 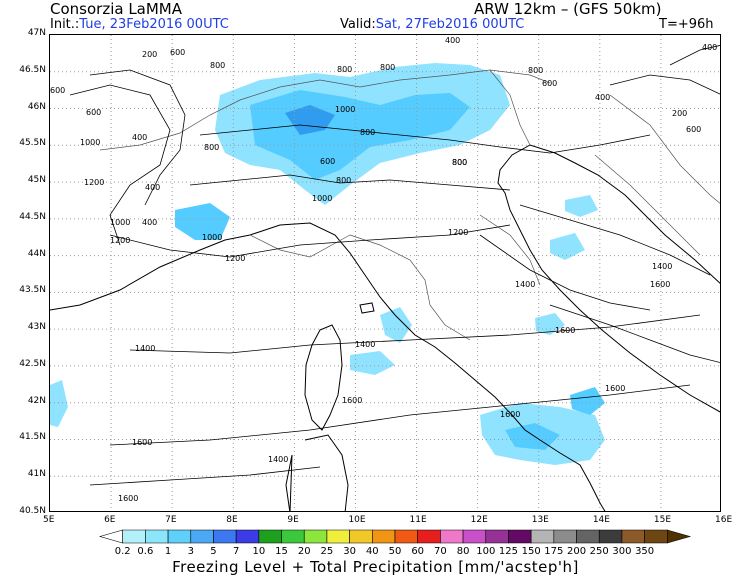 I want to click on precip-puglia, so click(x=587, y=401).